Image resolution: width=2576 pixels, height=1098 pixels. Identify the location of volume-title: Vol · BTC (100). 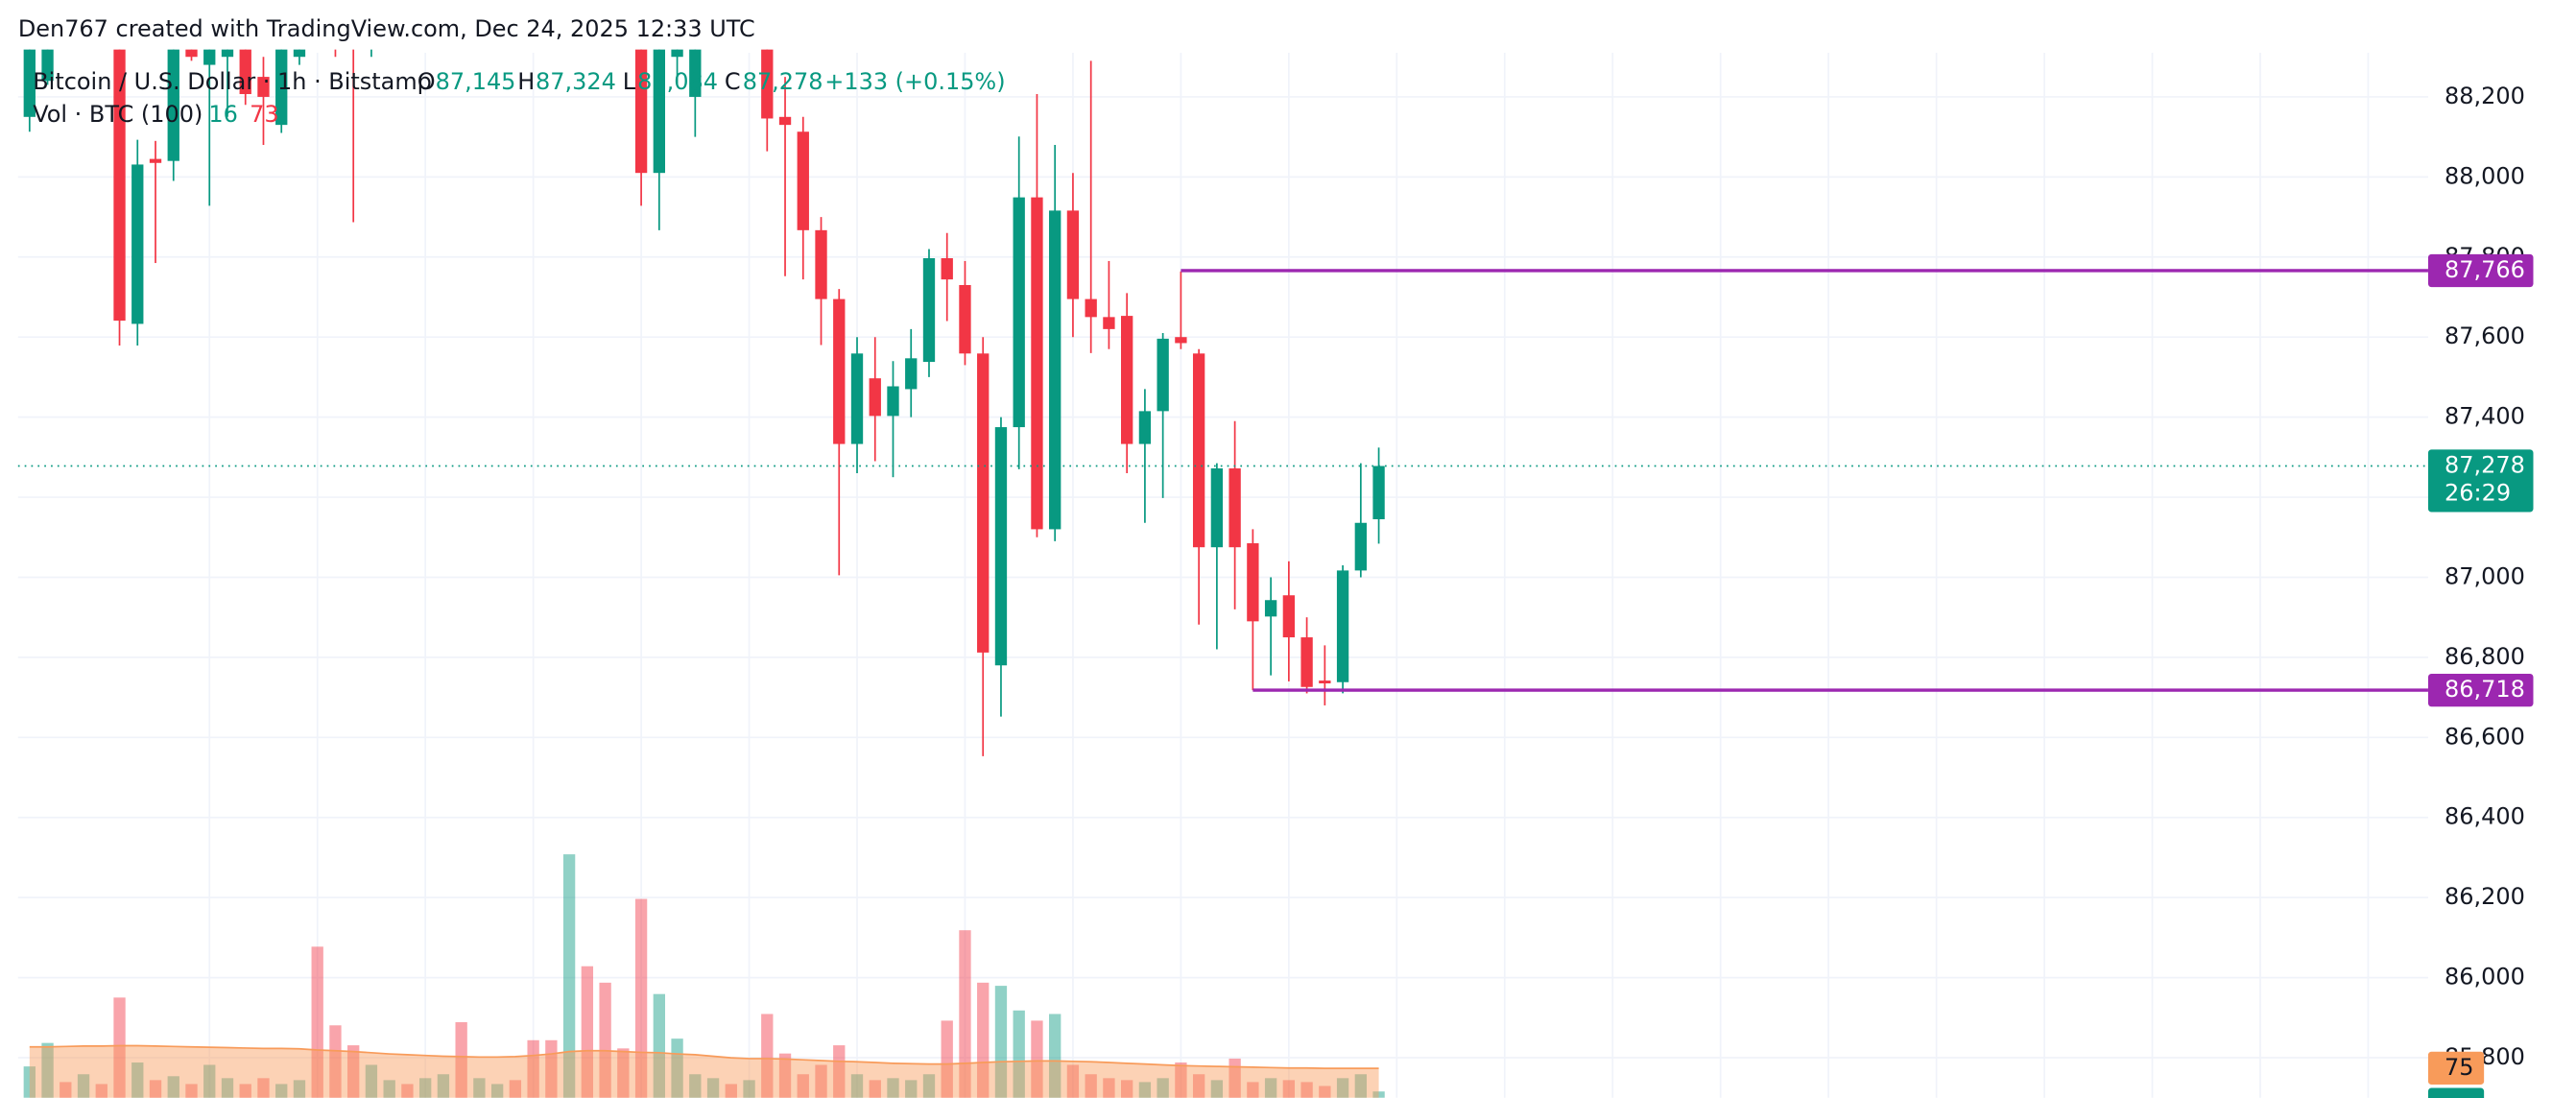
(118, 114).